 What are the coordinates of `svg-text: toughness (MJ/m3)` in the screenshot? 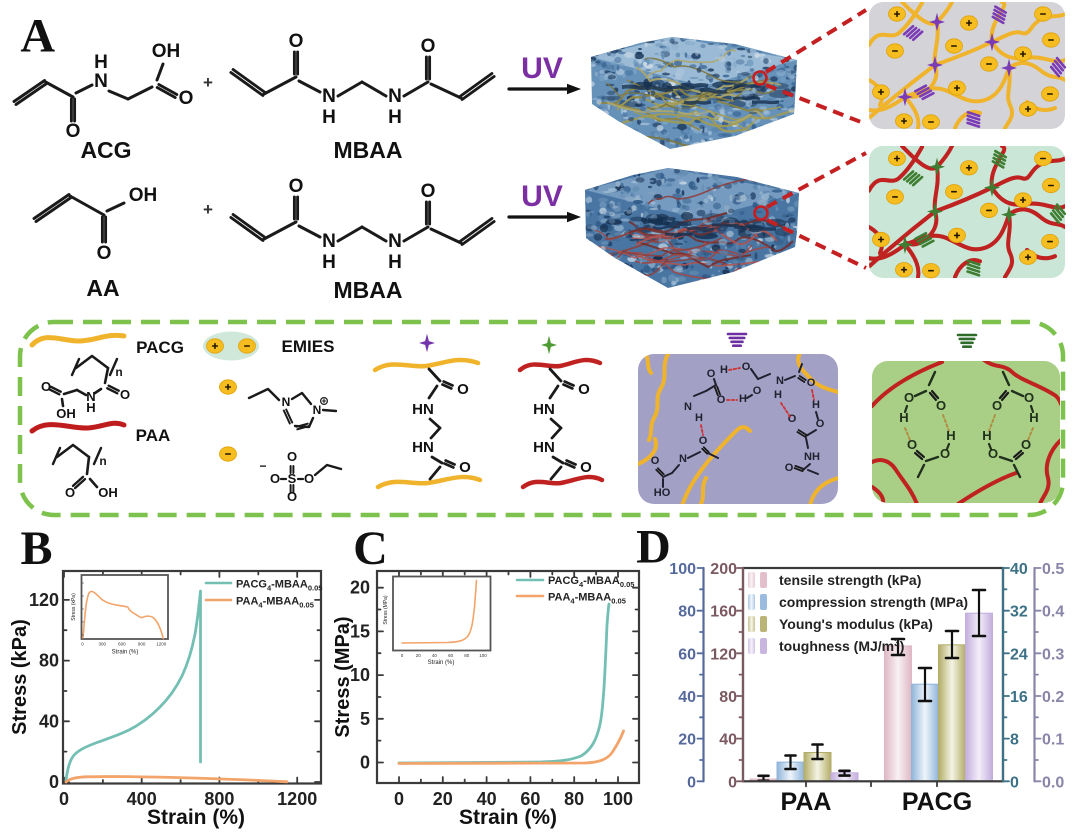 It's located at (841, 646).